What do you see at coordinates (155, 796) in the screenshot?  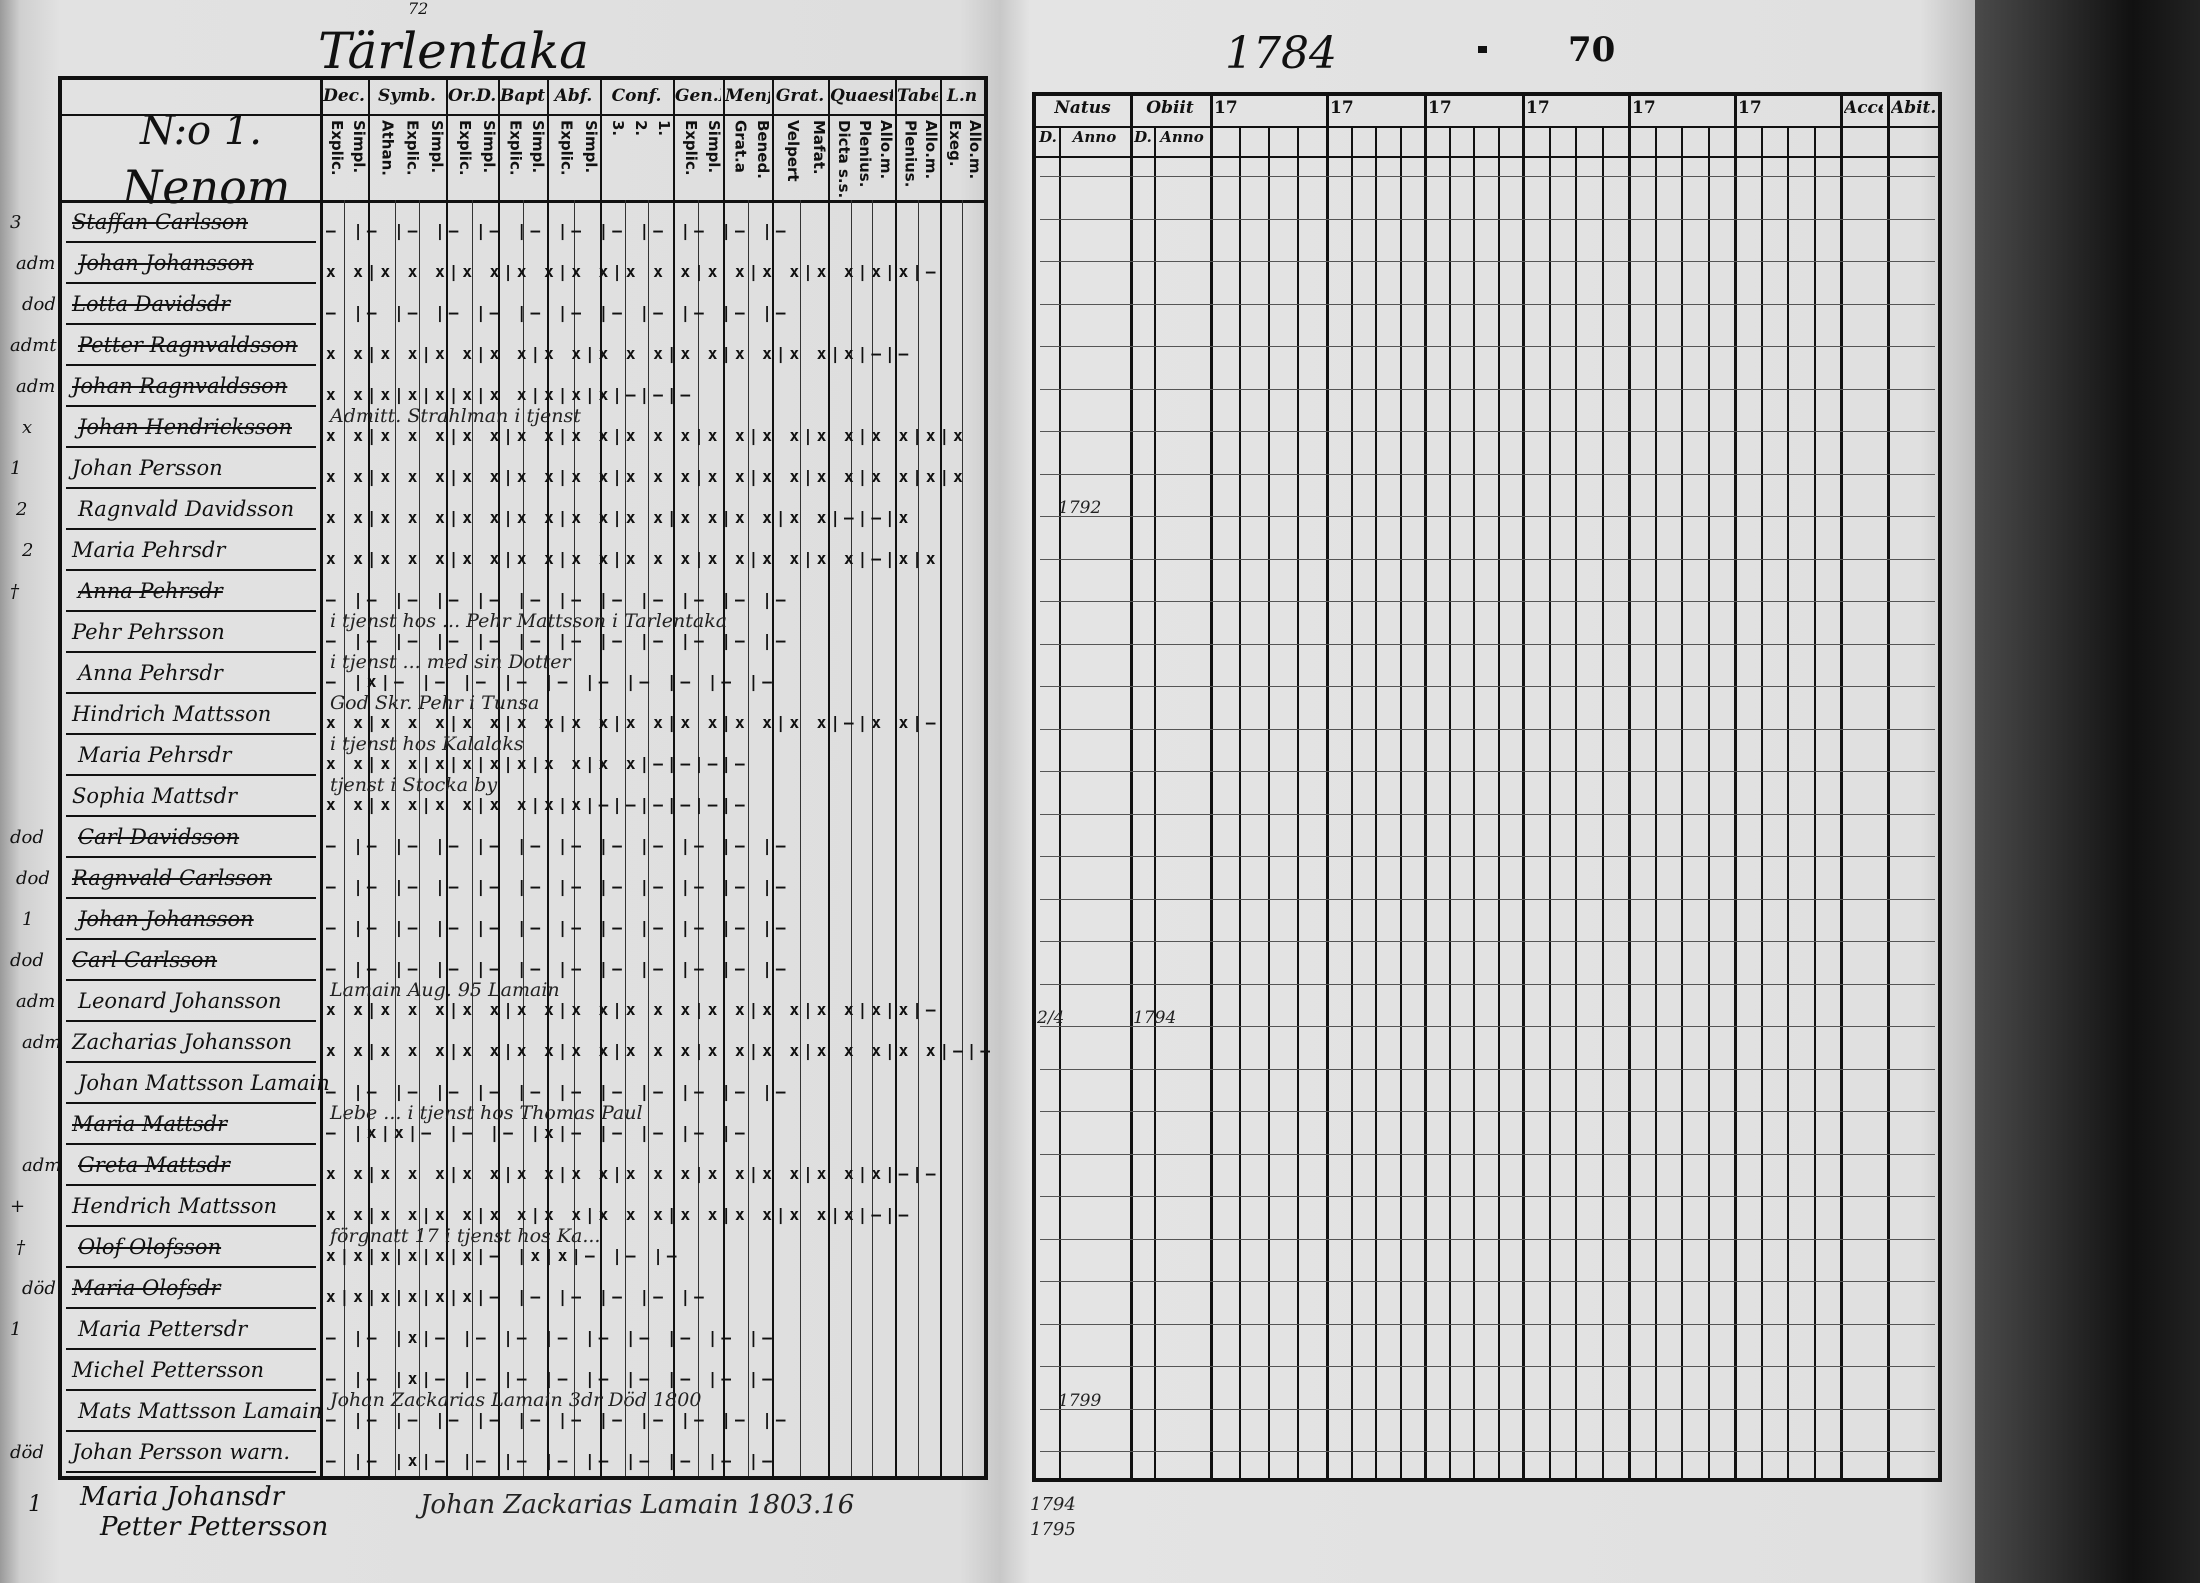 I see `person-name: Sophia Mattsdr` at bounding box center [155, 796].